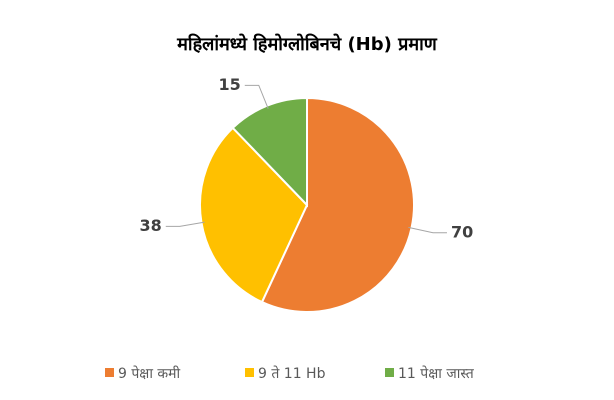 This screenshot has height=400, width=614. I want to click on legend-label: 9 पेक्षा कमी, so click(149, 373).